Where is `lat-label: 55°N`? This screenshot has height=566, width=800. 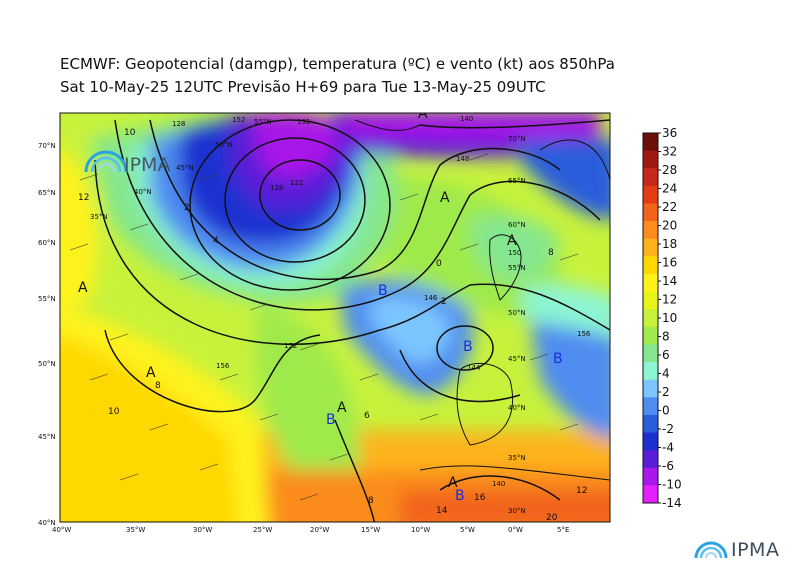 lat-label: 55°N is located at coordinates (47, 299).